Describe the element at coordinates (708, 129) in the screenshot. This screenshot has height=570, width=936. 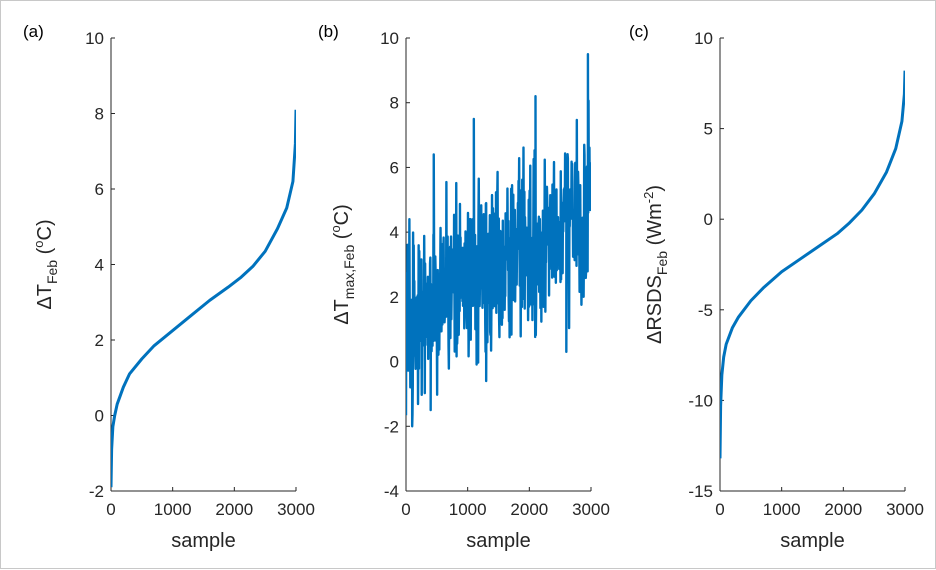
I see `y-tick-label: 5` at that location.